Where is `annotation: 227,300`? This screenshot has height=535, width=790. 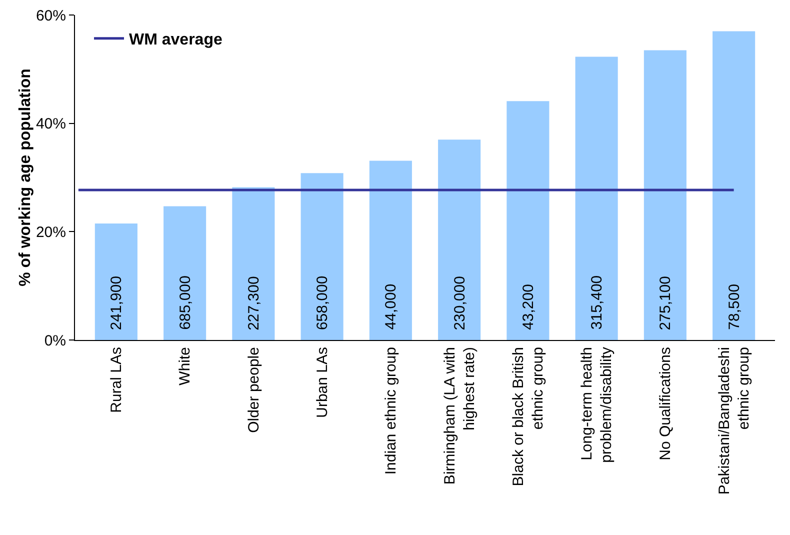 annotation: 227,300 is located at coordinates (253, 303).